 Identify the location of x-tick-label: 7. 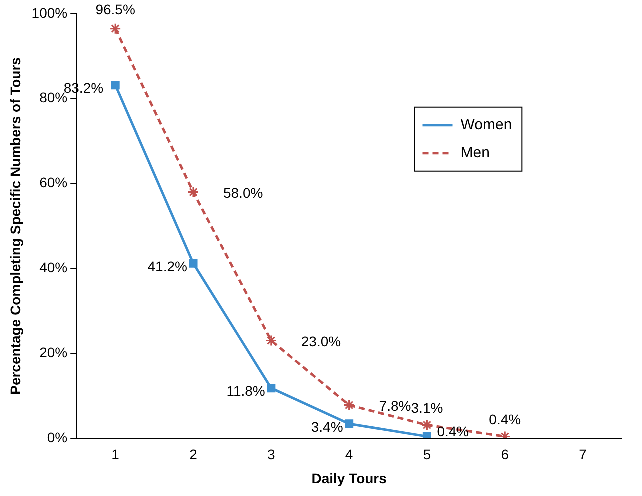
(583, 454).